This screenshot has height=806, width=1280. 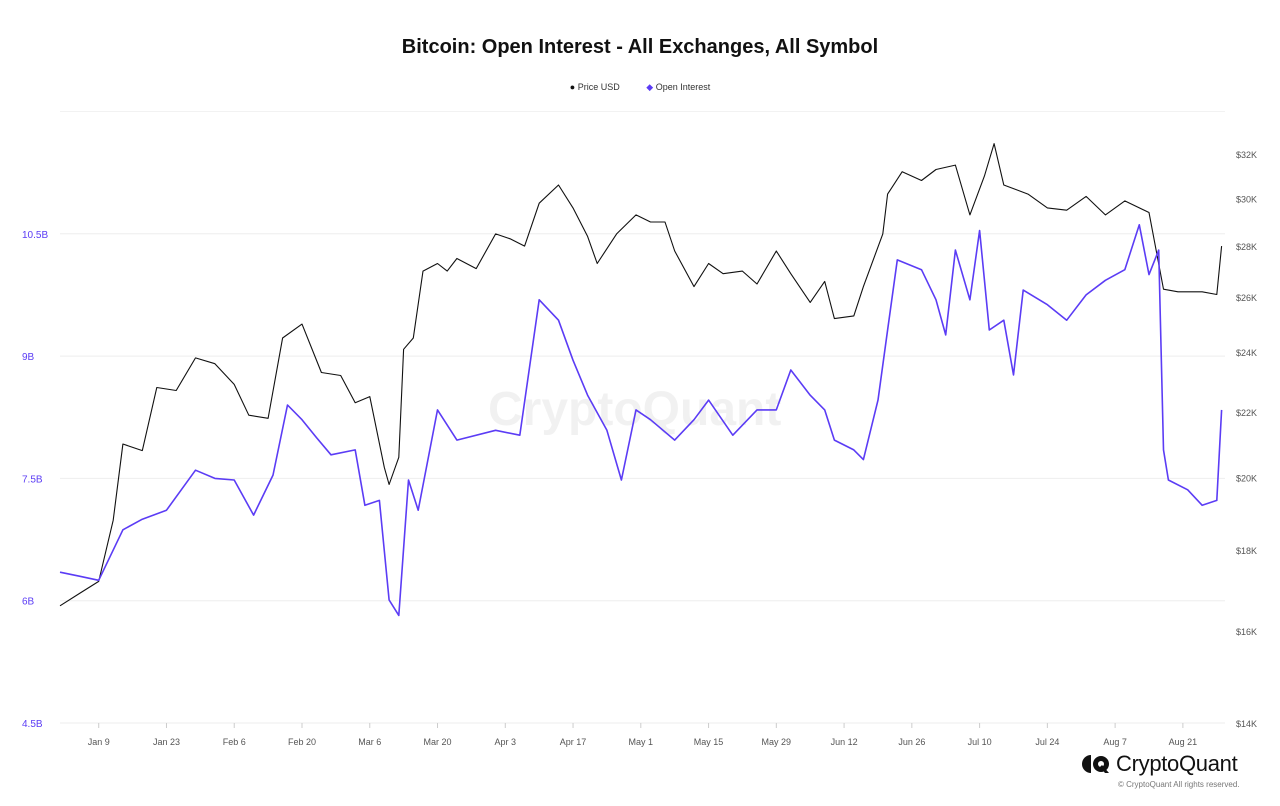 I want to click on x-tick-label: Feb 6, so click(x=234, y=742).